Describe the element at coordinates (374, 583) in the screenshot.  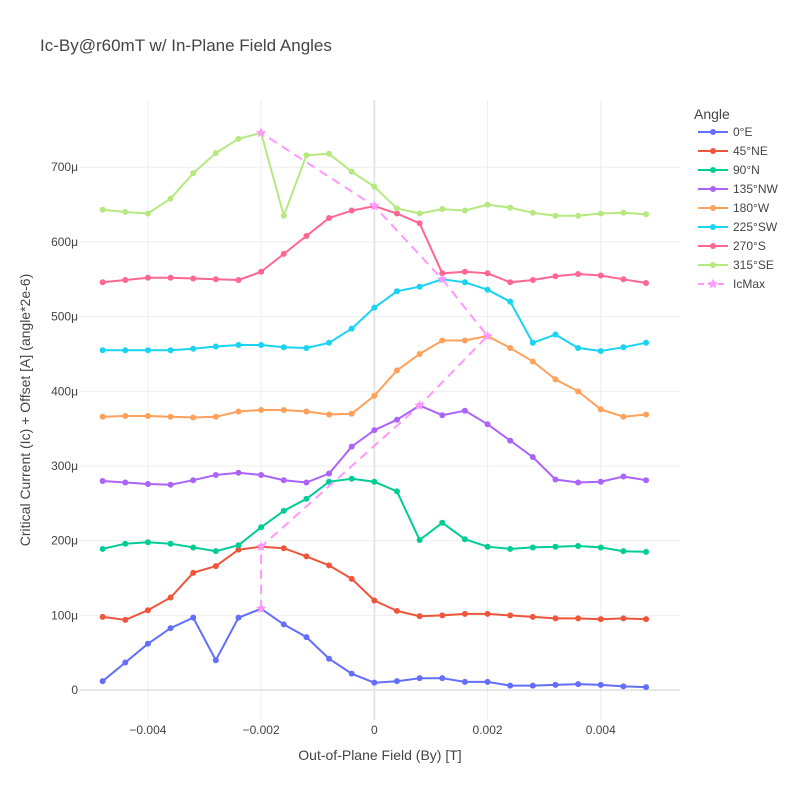
I see `series-45ne` at that location.